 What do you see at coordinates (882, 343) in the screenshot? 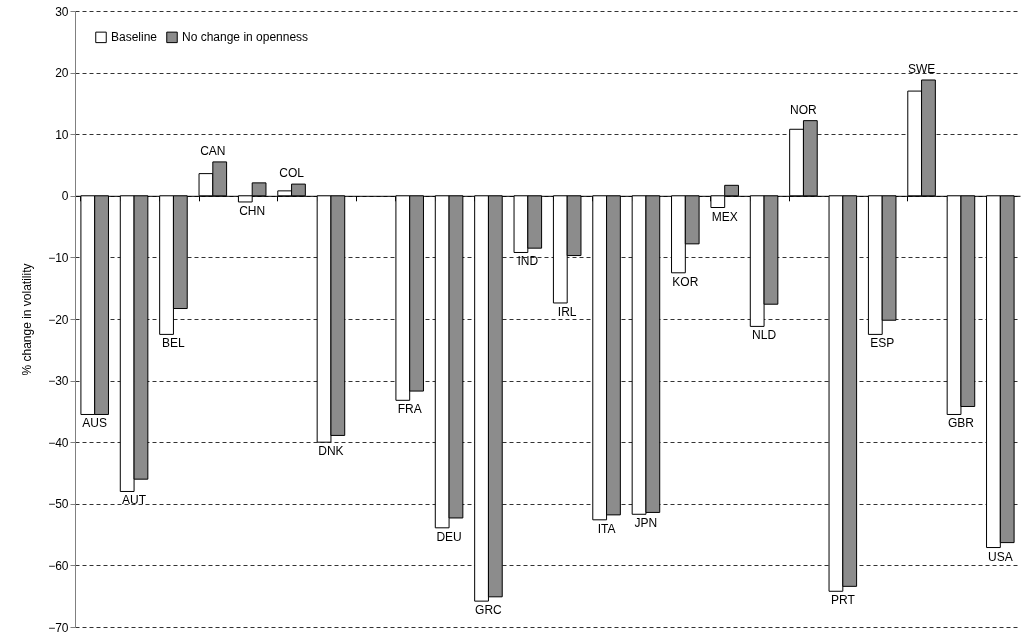
I see `x-tick-label: ESP` at bounding box center [882, 343].